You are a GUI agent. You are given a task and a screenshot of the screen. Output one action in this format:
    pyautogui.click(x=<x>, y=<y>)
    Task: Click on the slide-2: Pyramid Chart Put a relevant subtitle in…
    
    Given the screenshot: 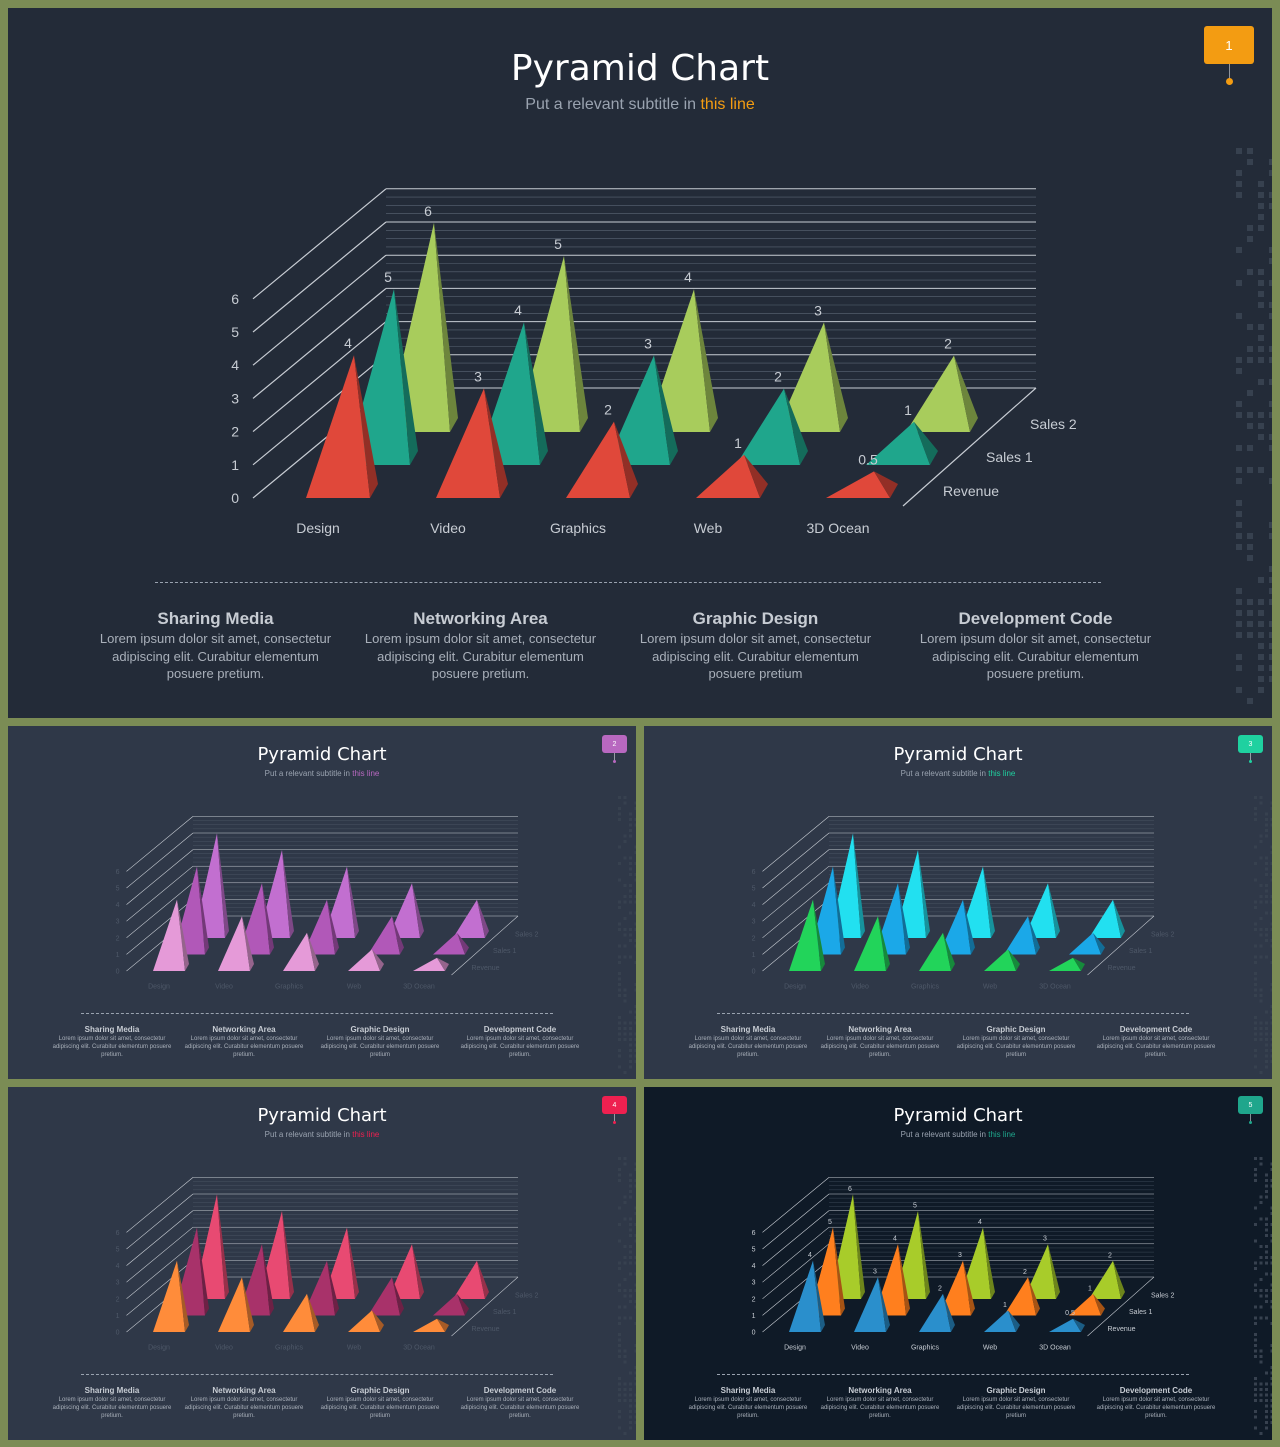 What is the action you would take?
    pyautogui.click(x=322, y=902)
    